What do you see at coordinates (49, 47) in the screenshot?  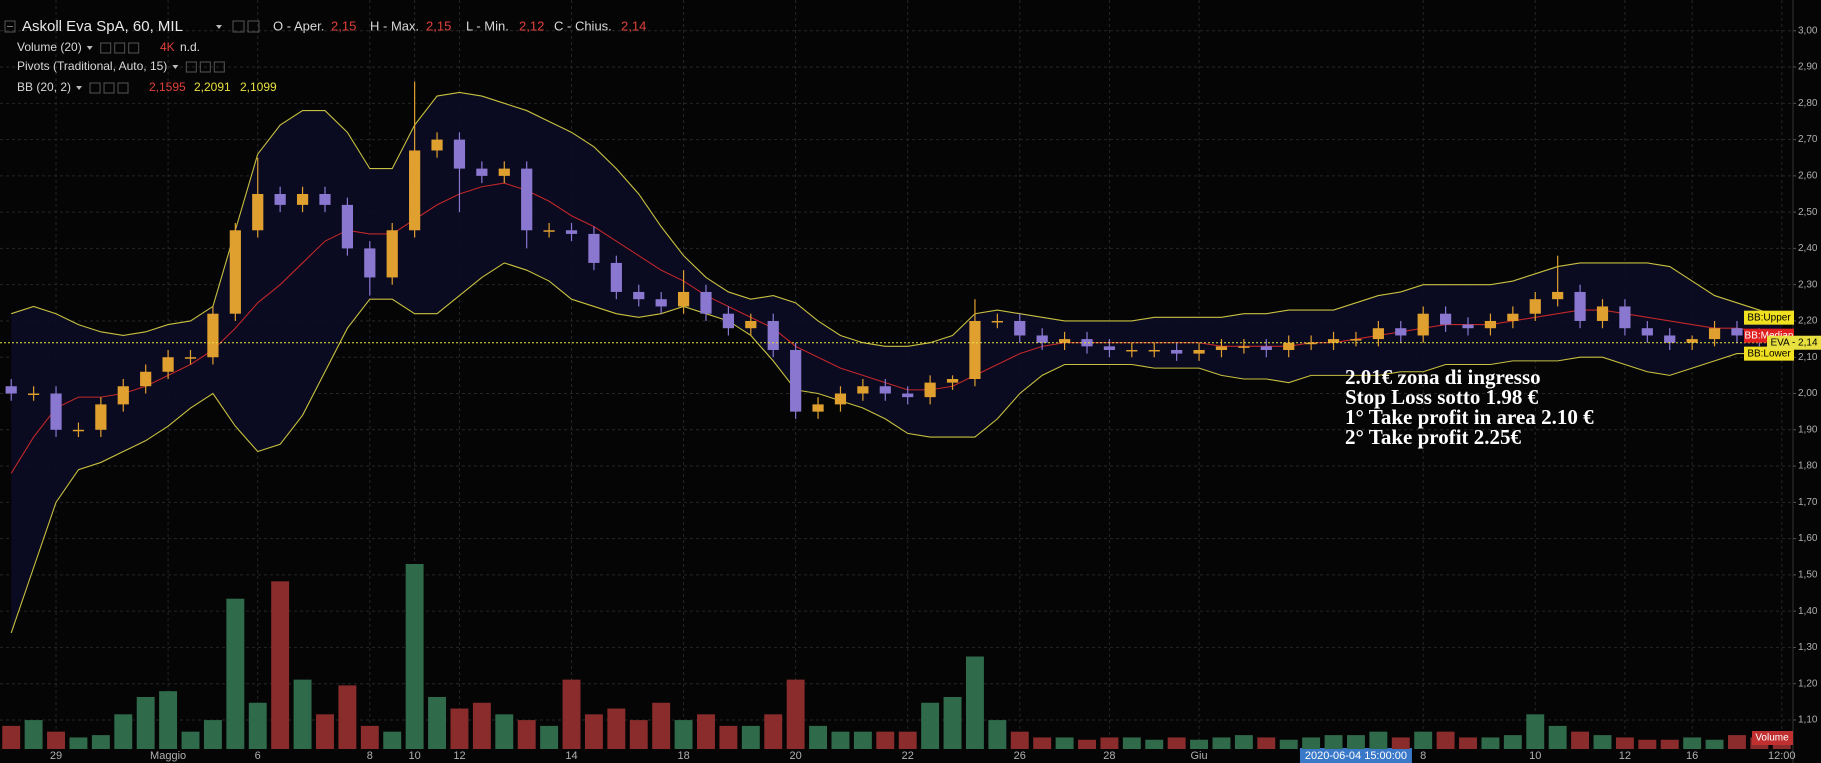 I see `indicator-name: Volume (20)` at bounding box center [49, 47].